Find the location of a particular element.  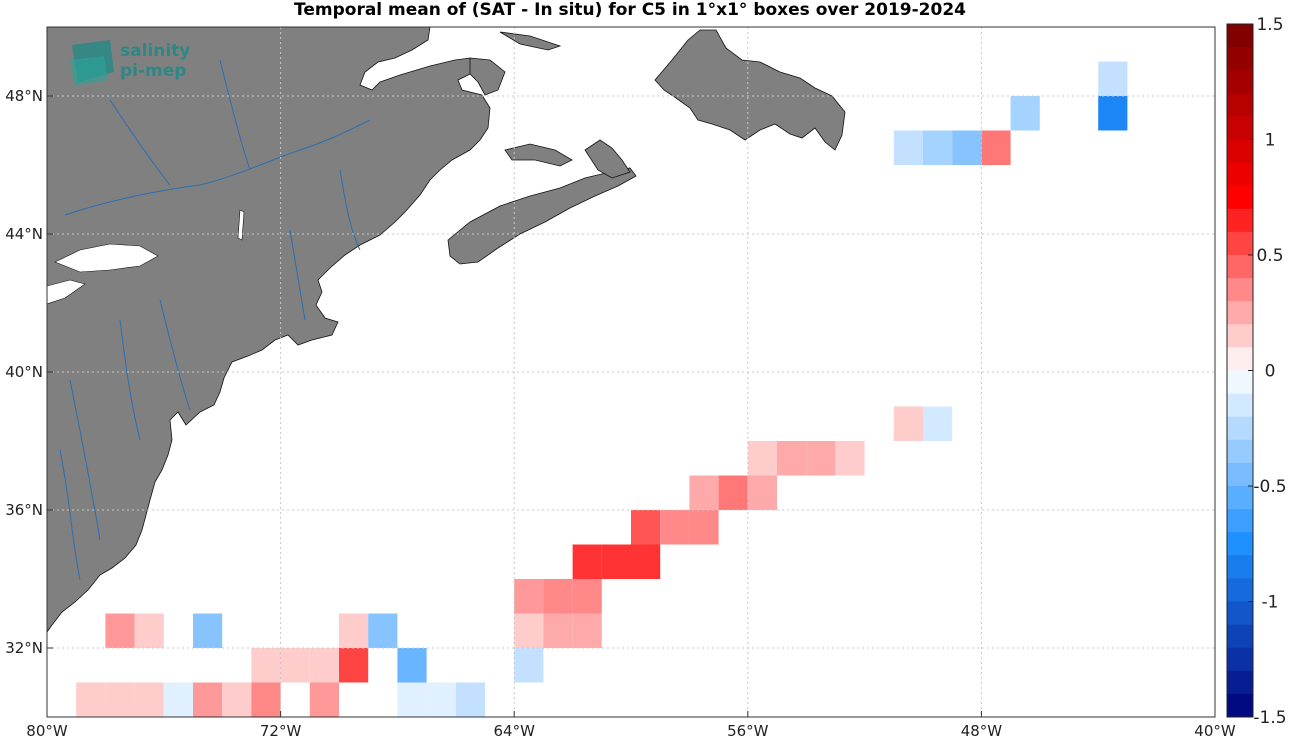

colorbar-tick-label: 1.5 is located at coordinates (1269, 25).